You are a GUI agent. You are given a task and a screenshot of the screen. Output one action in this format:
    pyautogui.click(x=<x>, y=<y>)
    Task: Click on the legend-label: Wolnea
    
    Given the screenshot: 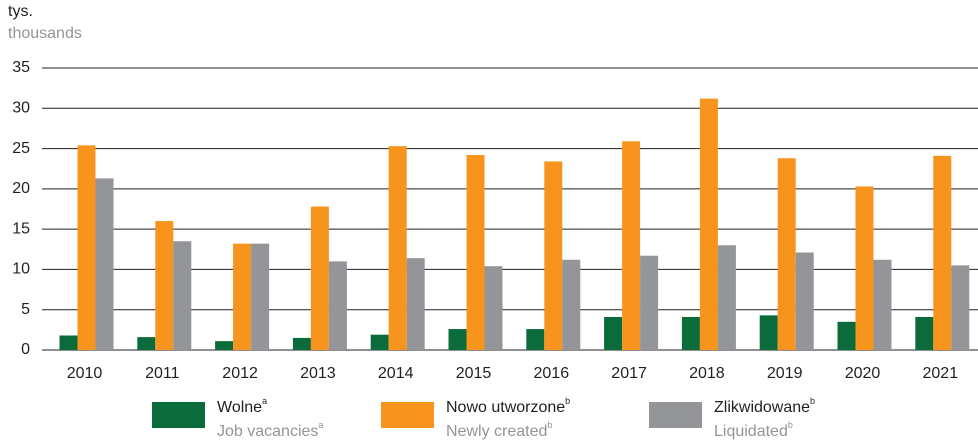 What is the action you would take?
    pyautogui.click(x=242, y=406)
    